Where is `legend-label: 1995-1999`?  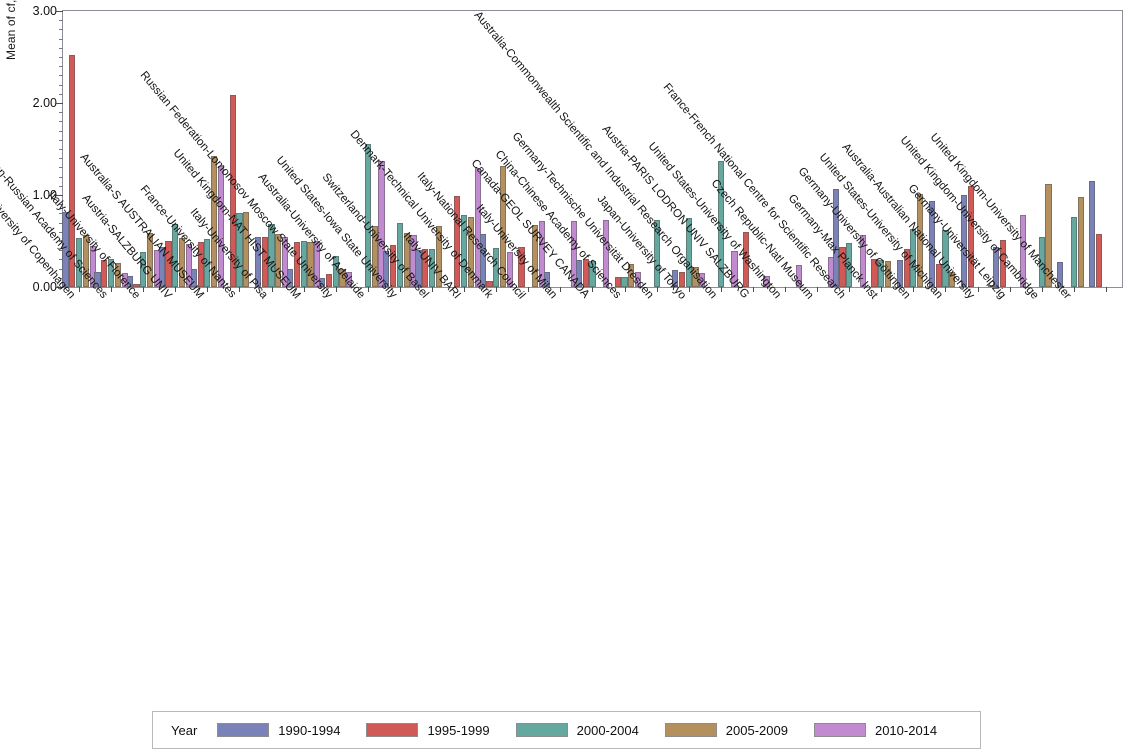 legend-label: 1995-1999 is located at coordinates (458, 730).